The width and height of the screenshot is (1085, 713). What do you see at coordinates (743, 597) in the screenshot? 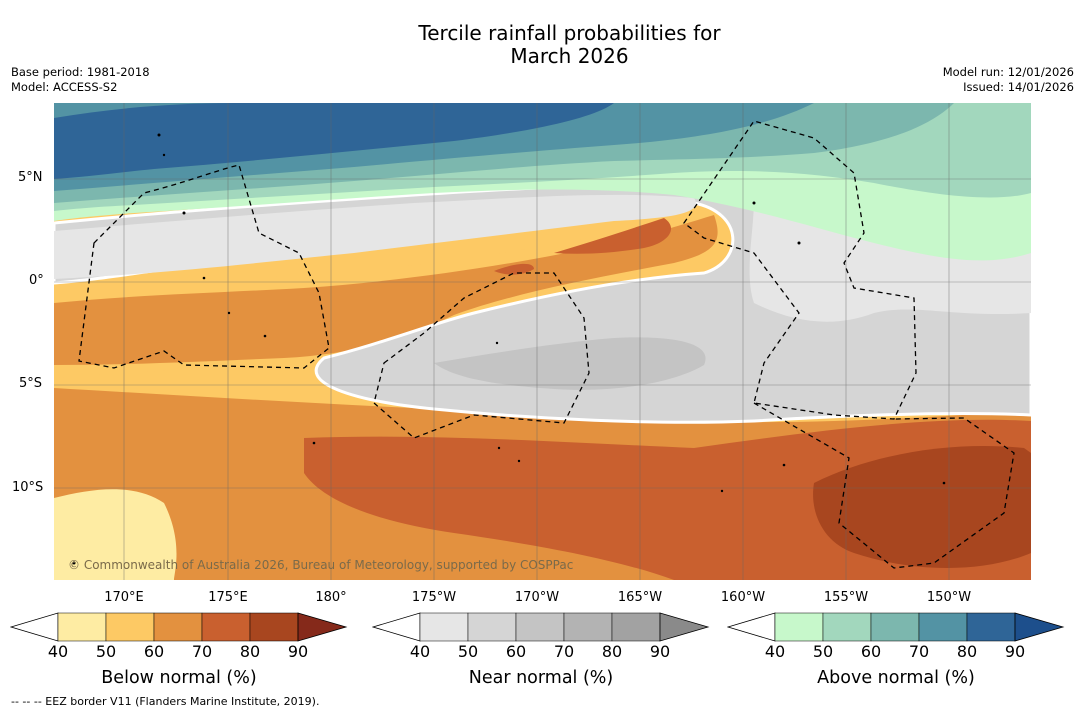
I see `lon-label-160w: 160°W` at bounding box center [743, 597].